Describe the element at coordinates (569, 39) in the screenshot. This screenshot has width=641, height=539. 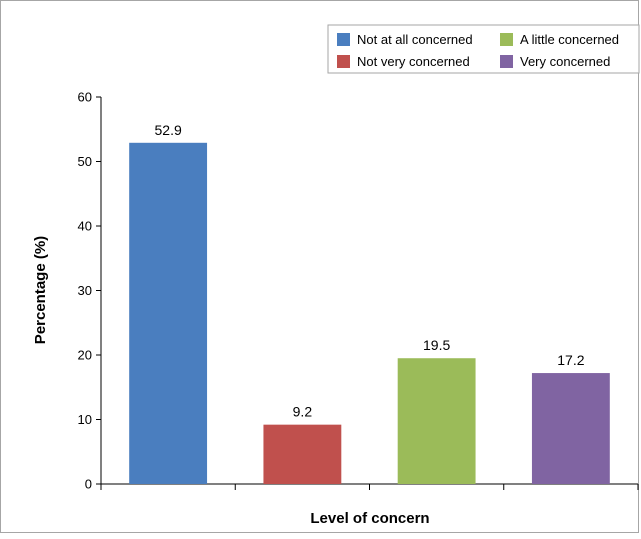
I see `legend-label: A little concerned` at that location.